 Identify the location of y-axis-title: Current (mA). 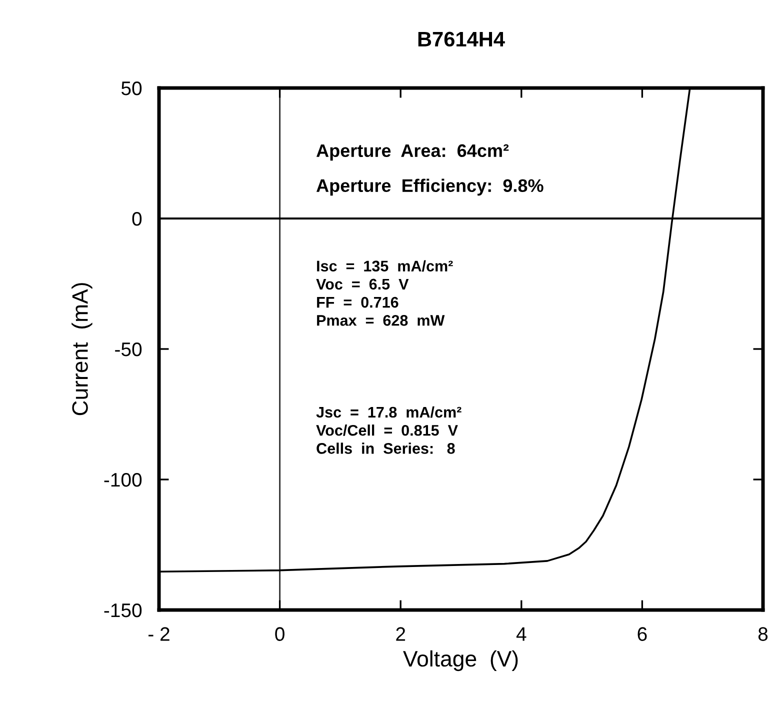
(82, 349).